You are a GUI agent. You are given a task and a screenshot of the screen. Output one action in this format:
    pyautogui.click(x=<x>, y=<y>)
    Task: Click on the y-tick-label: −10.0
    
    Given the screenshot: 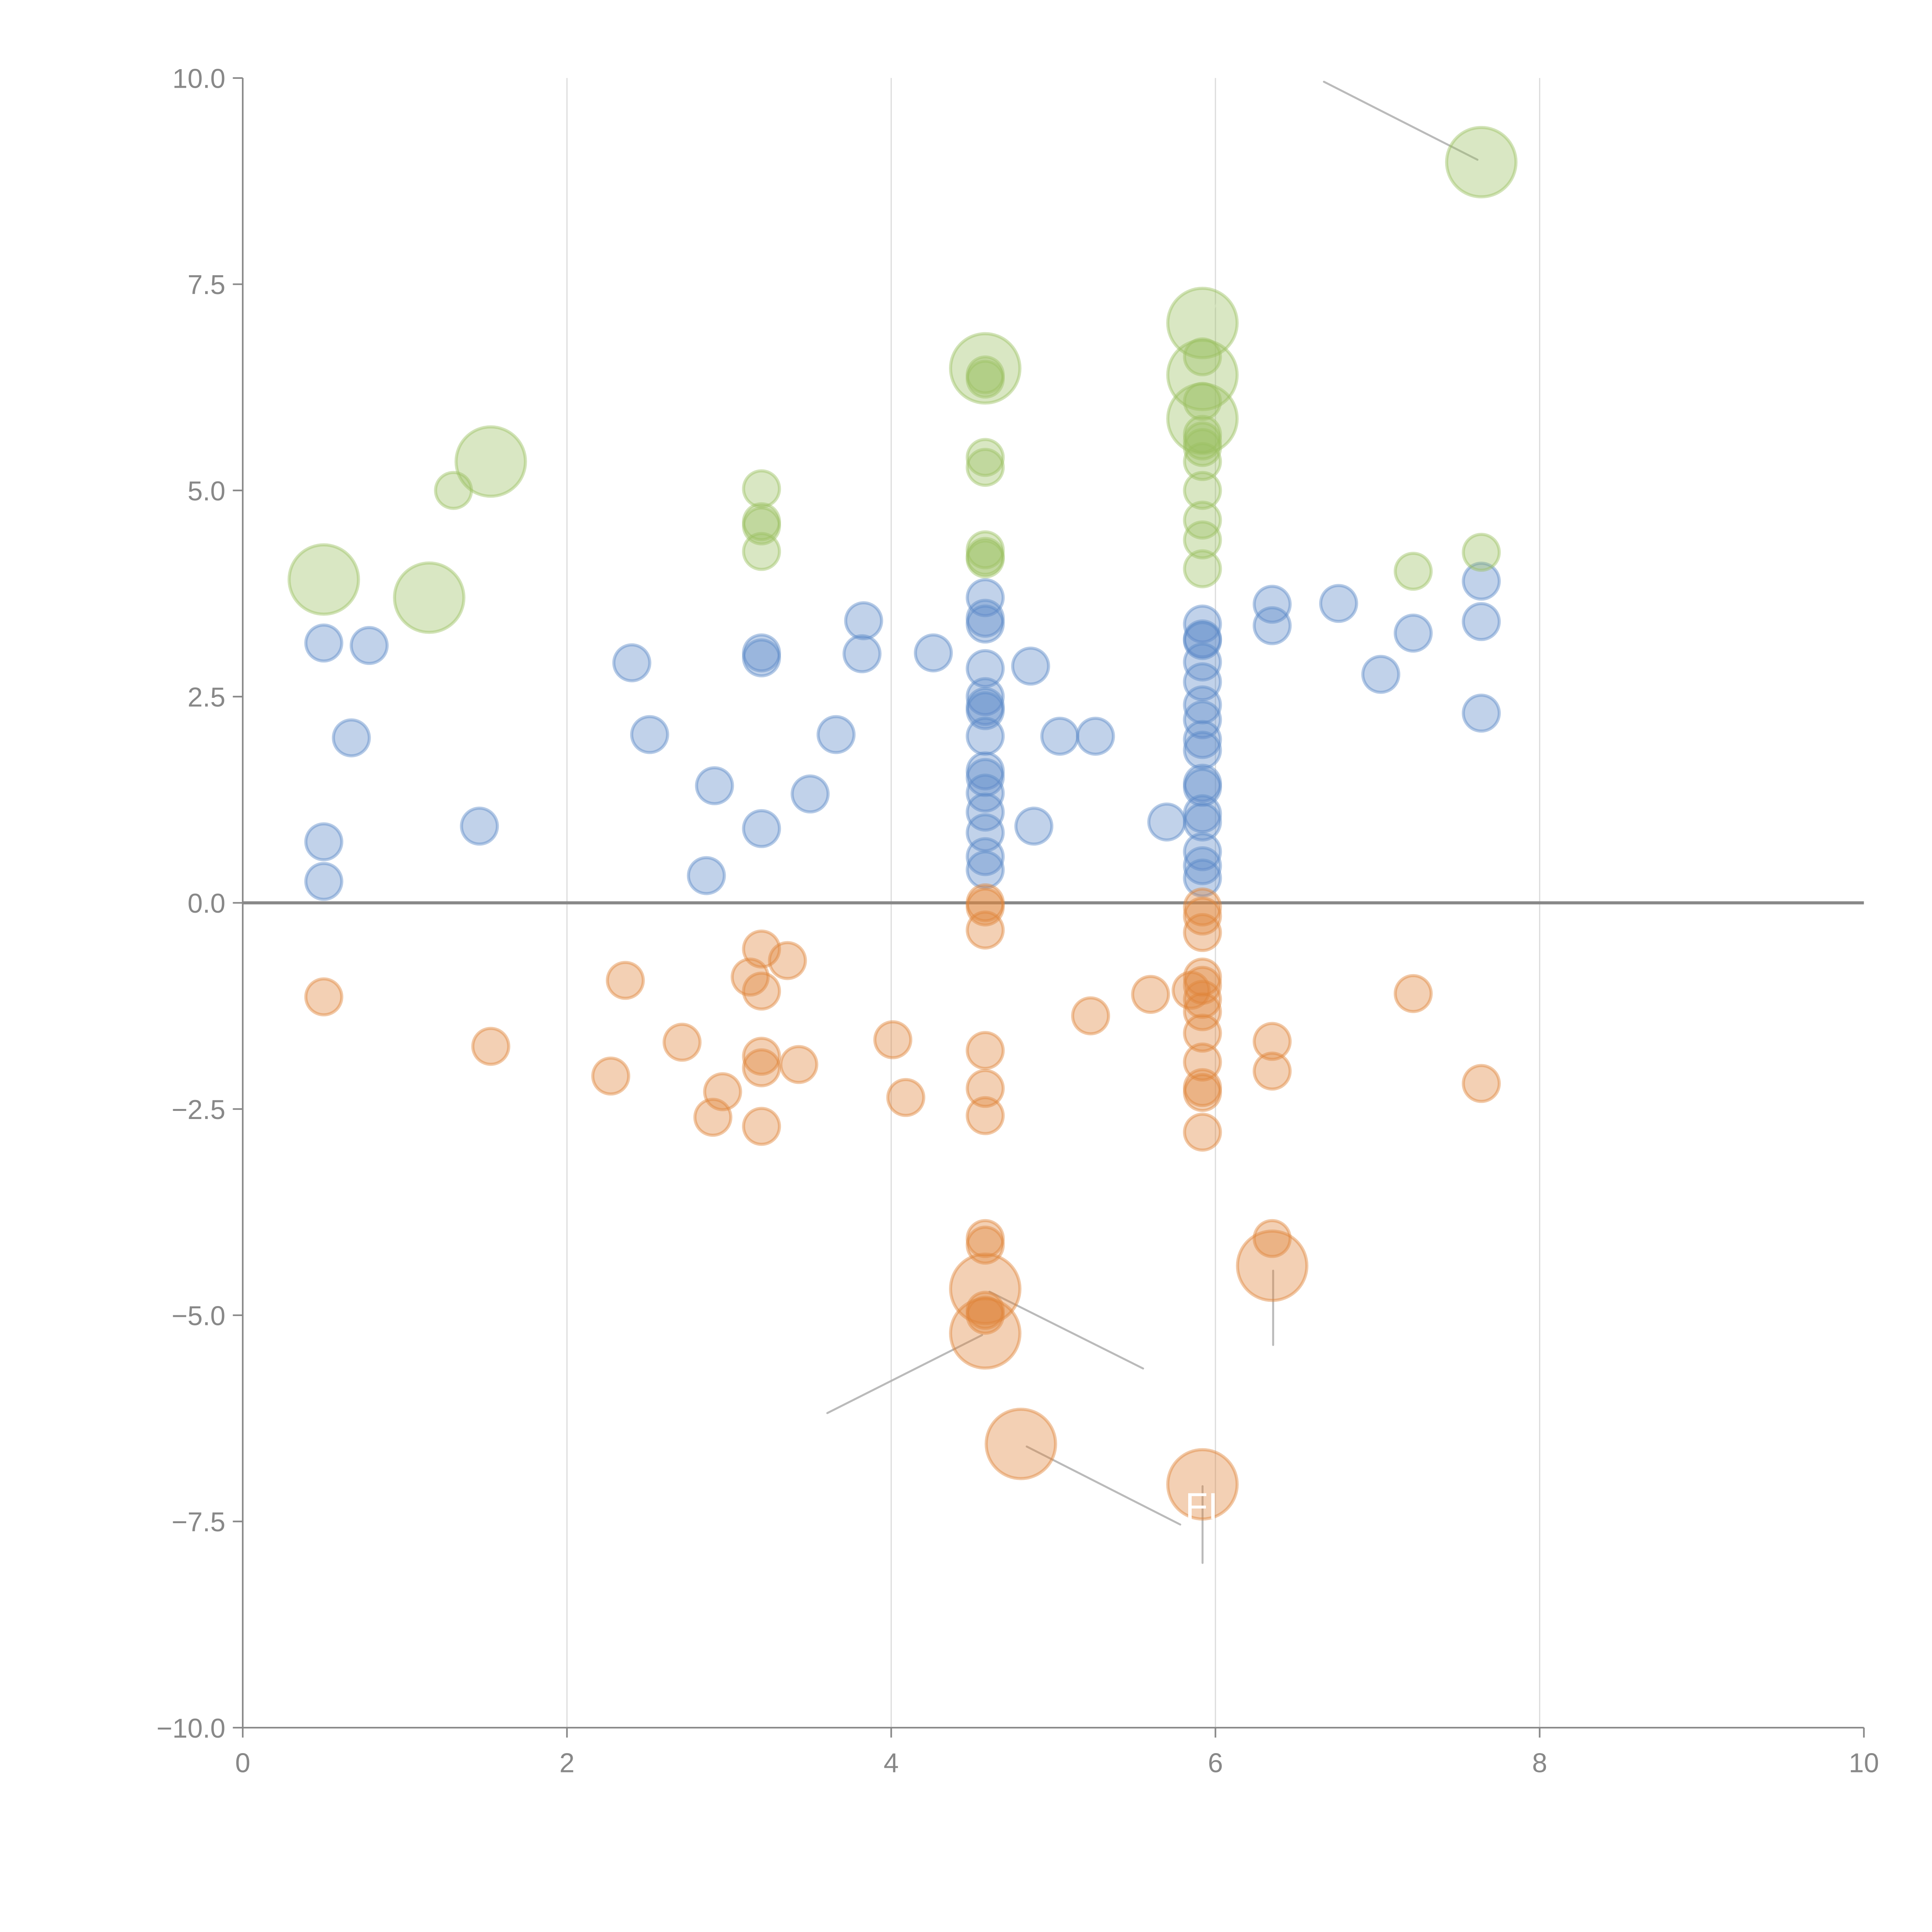 What is the action you would take?
    pyautogui.click(x=191, y=1728)
    